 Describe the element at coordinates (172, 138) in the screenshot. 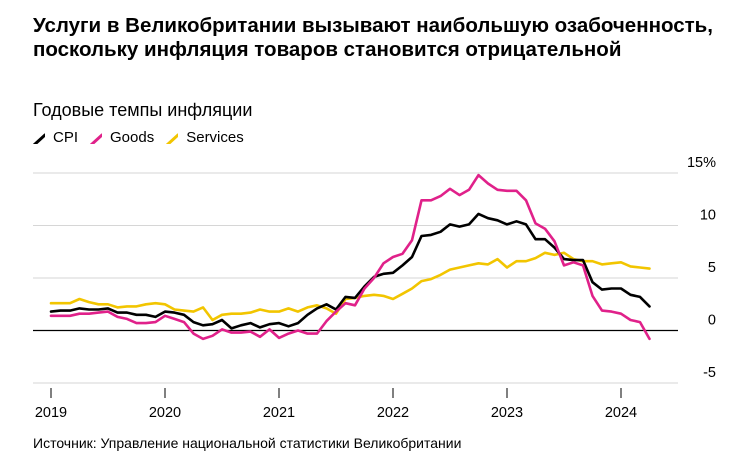

I see `legend-swatch-services` at that location.